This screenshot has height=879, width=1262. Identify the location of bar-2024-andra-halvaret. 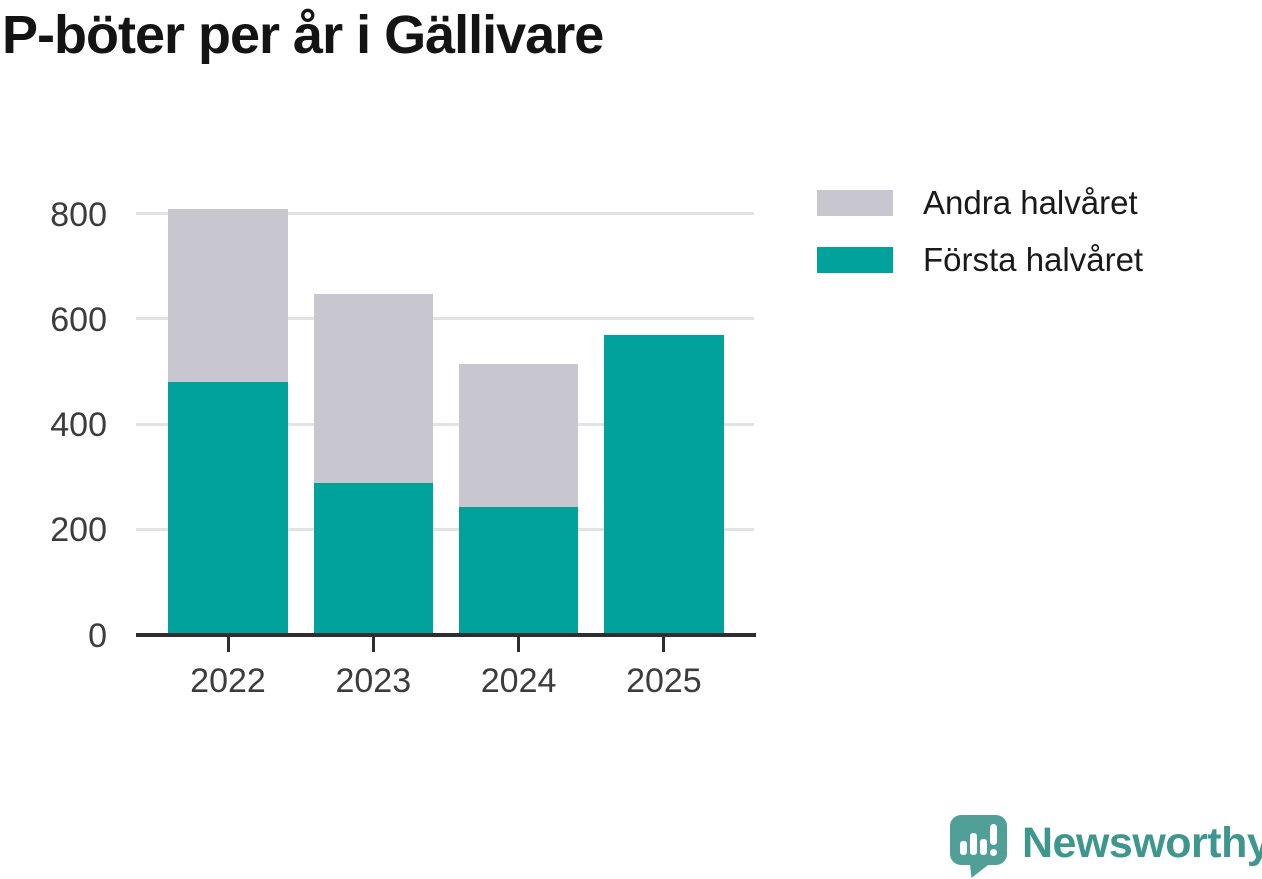
(518, 435).